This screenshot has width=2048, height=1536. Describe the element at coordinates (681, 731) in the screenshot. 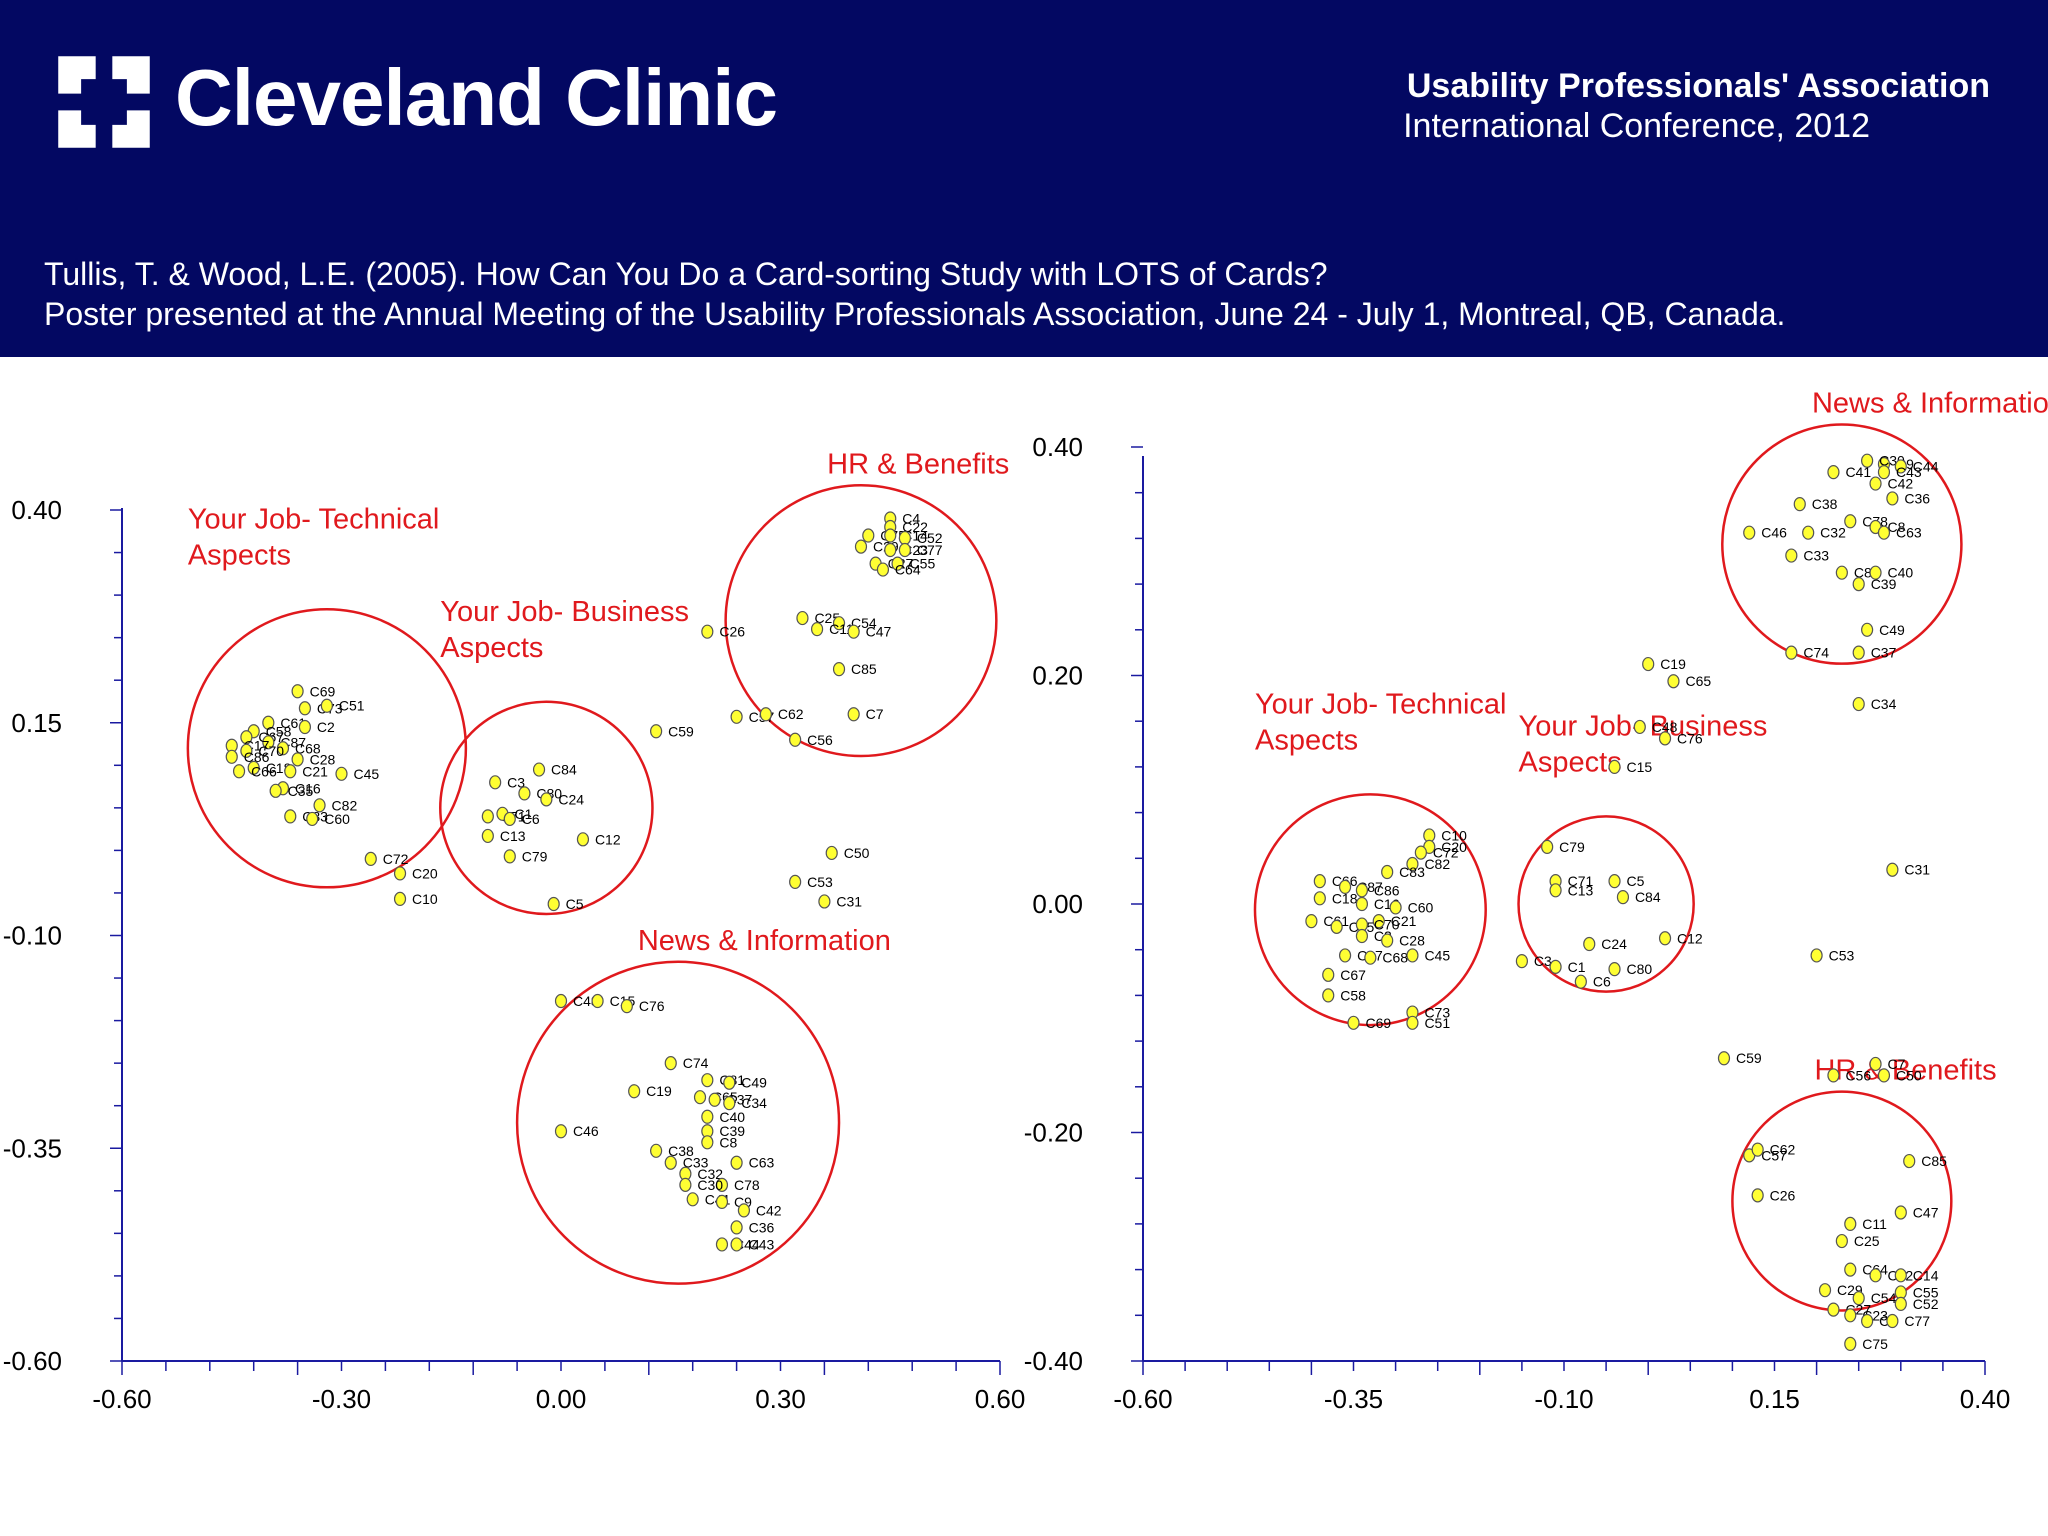

I see `data-point-label: C59` at that location.